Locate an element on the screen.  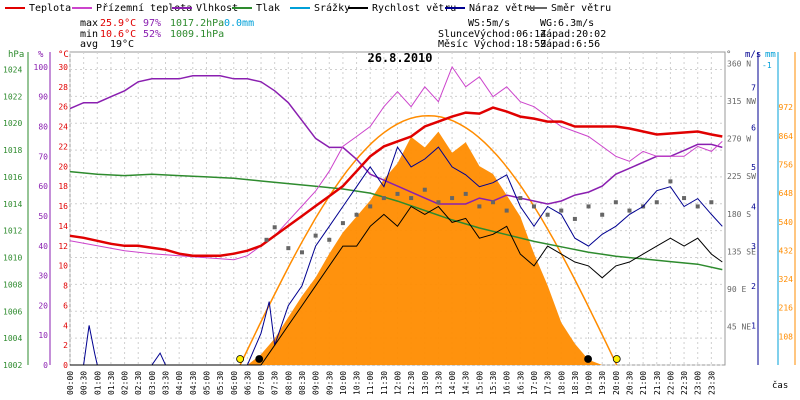
temperature-tick-label: 30 is located at coordinates (63, 67).